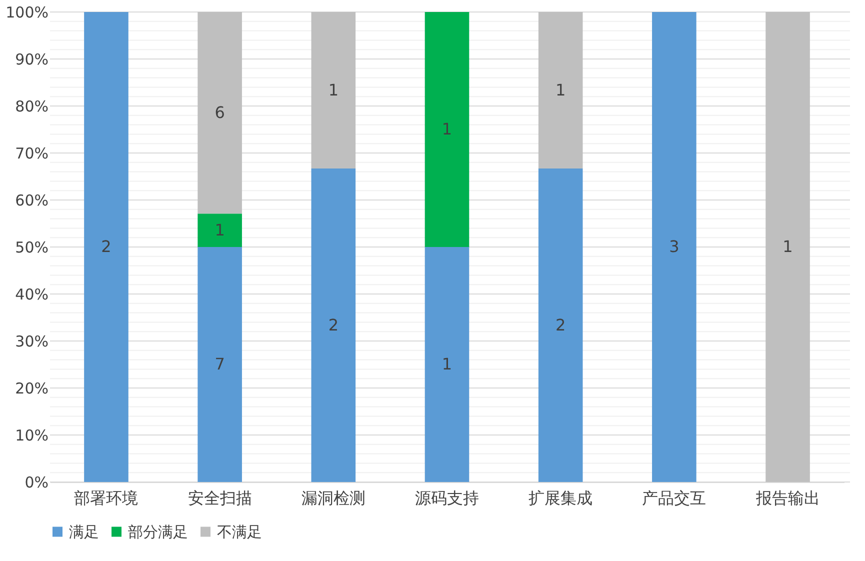  I want to click on x-tick-label: 安全扫描, so click(220, 498).